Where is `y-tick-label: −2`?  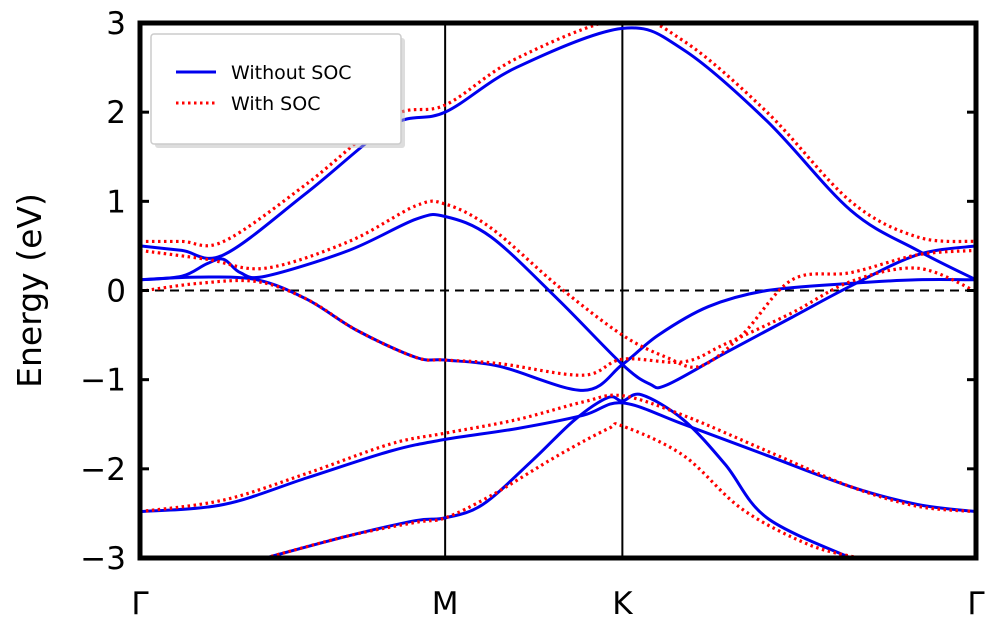
y-tick-label: −2 is located at coordinates (103, 470).